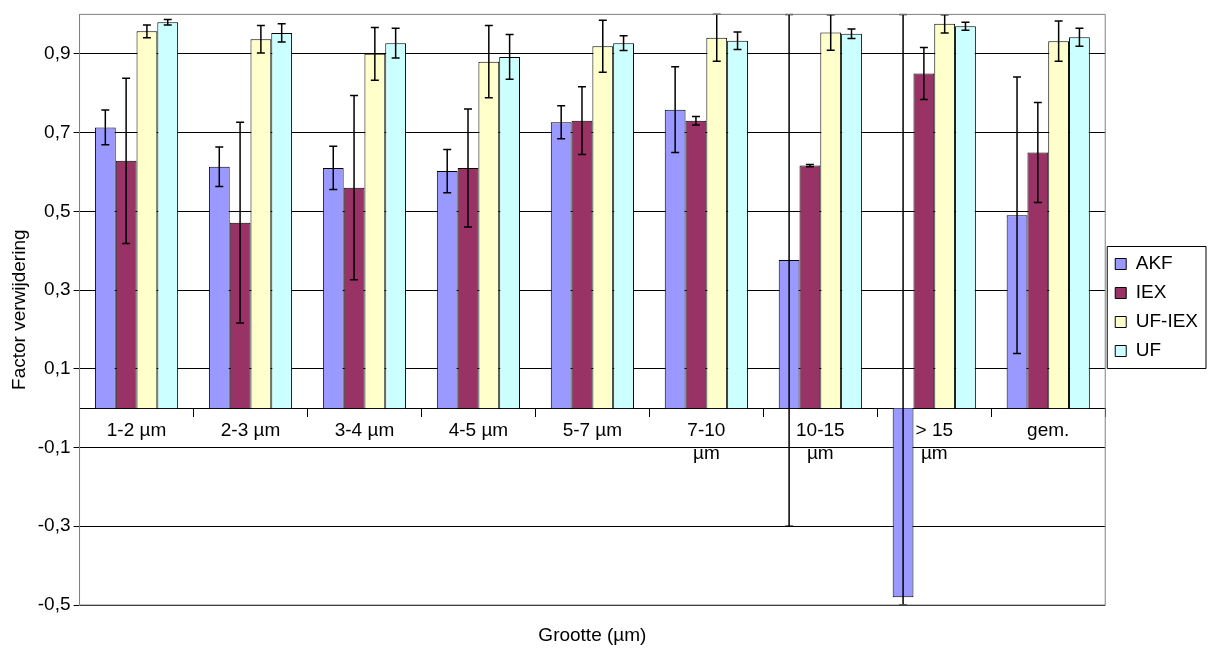 The image size is (1208, 655). Describe the element at coordinates (1151, 292) in the screenshot. I see `legend-label: IEX` at that location.